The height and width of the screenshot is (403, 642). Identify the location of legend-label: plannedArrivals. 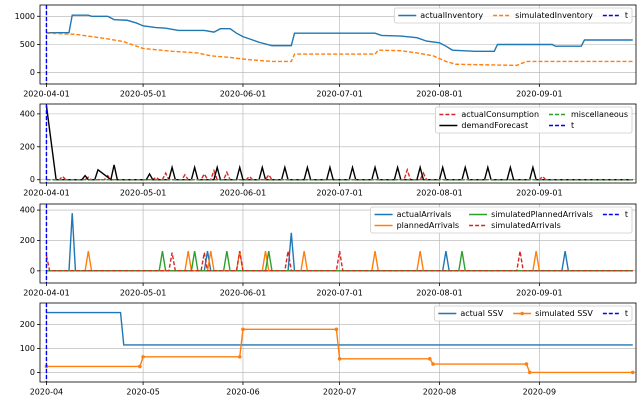
(428, 225).